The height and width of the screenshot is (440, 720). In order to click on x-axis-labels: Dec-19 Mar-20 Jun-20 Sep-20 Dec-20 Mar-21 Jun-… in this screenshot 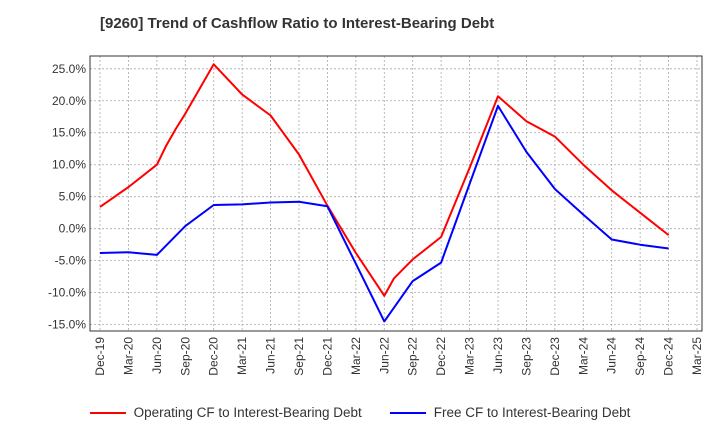, I will do `click(398, 356)`.